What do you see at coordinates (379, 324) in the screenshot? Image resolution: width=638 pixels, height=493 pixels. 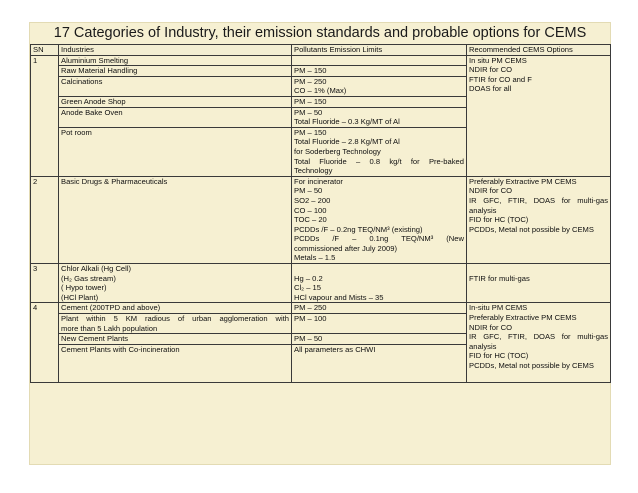 I see `limits-cell: PM – 100` at bounding box center [379, 324].